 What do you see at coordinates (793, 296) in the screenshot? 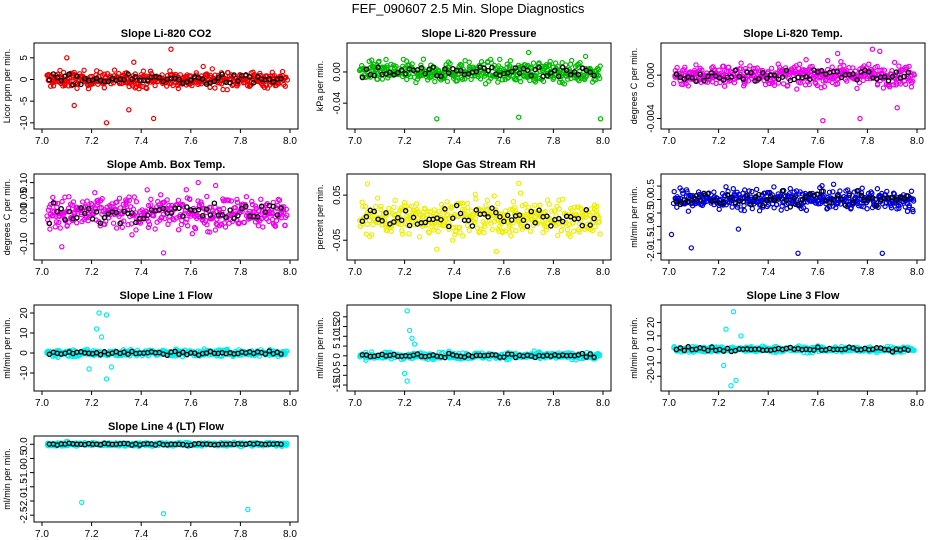
I see `plot-title: Slope Line 3 Flow` at bounding box center [793, 296].